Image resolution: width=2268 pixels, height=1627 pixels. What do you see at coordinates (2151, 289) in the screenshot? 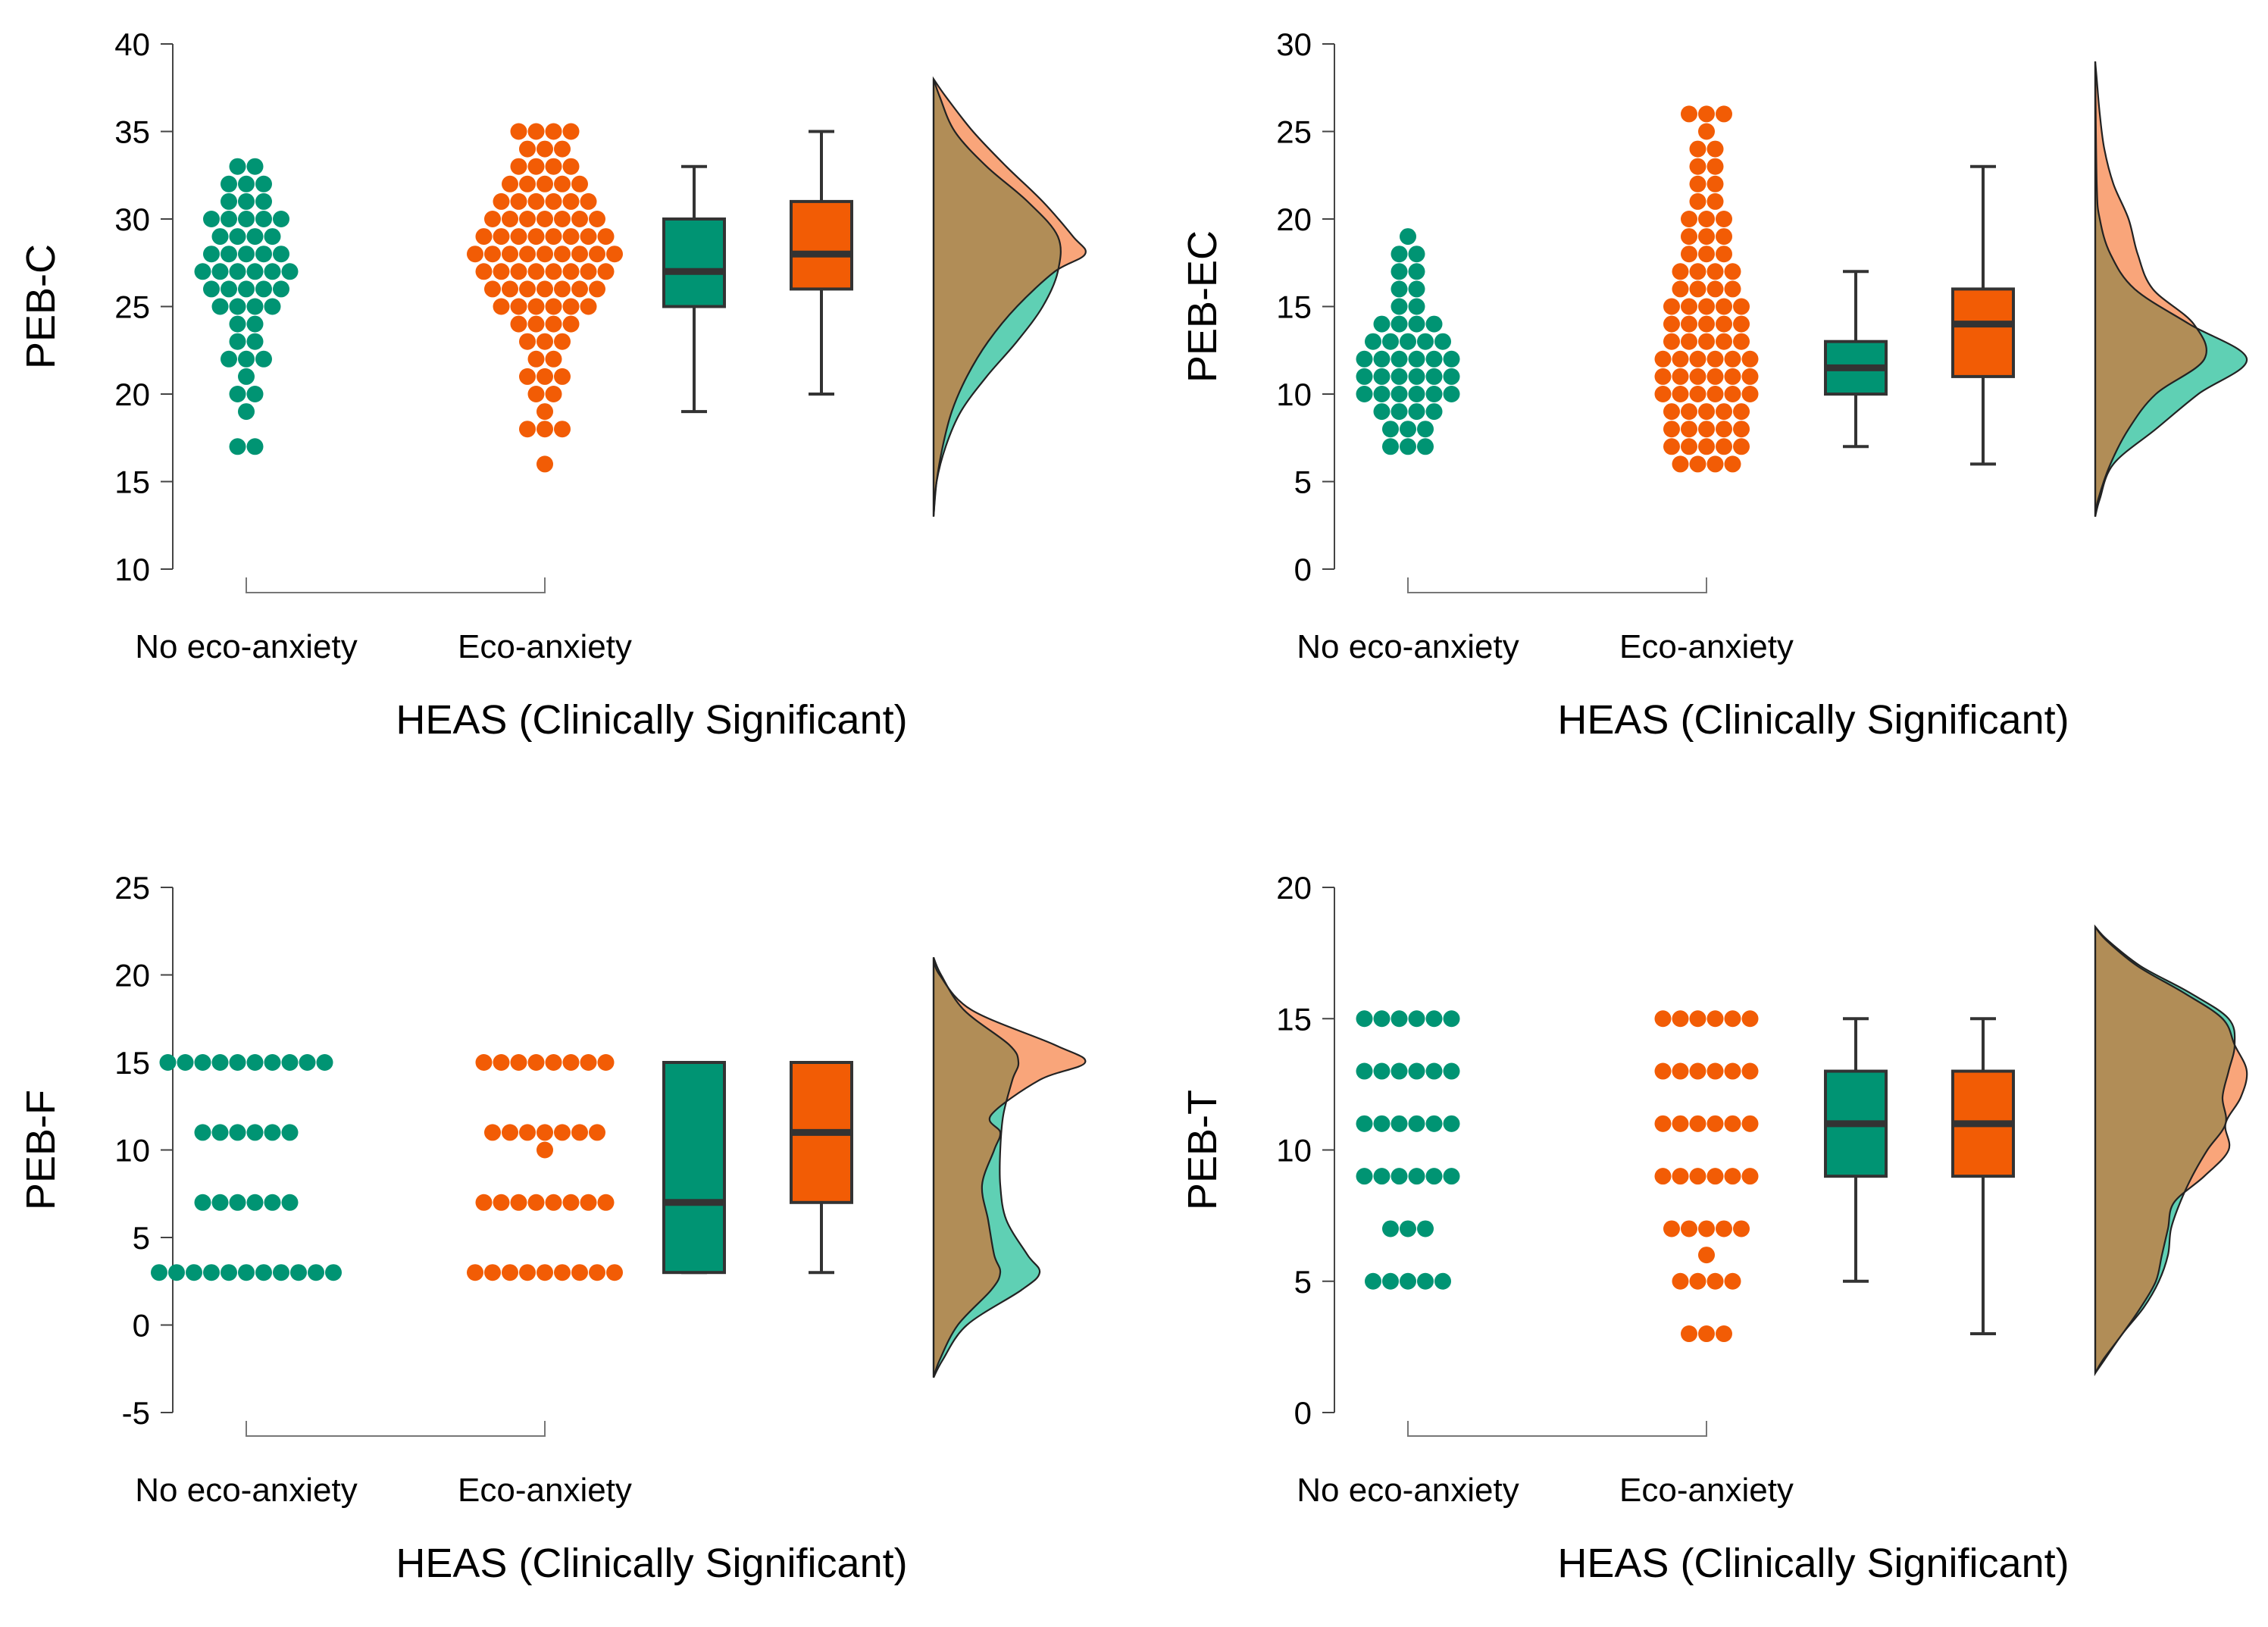
I see `density-overlap` at bounding box center [2151, 289].